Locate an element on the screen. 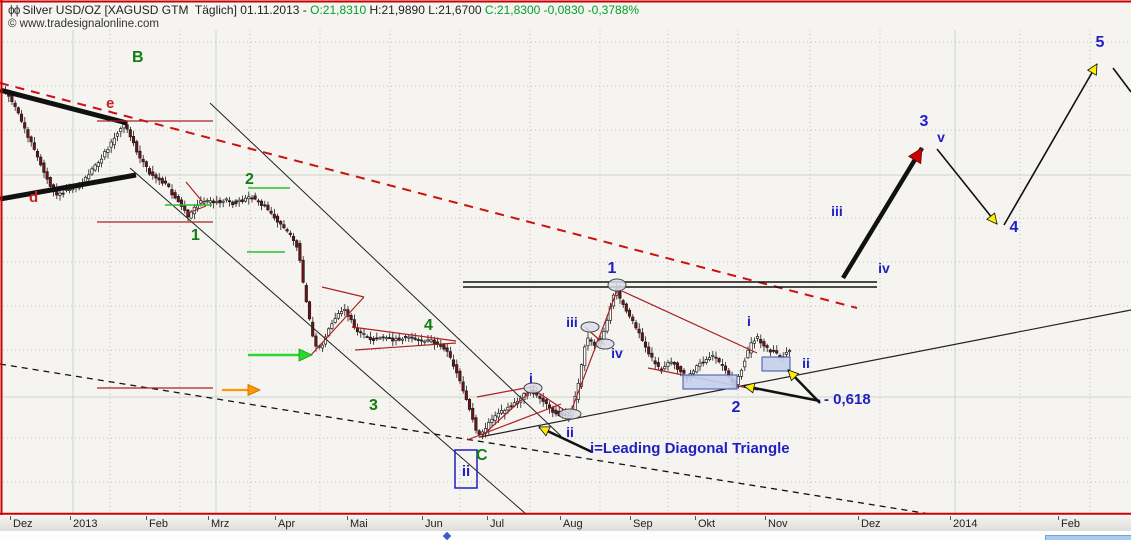 The width and height of the screenshot is (1131, 540). wave-label: 5 is located at coordinates (1100, 42).